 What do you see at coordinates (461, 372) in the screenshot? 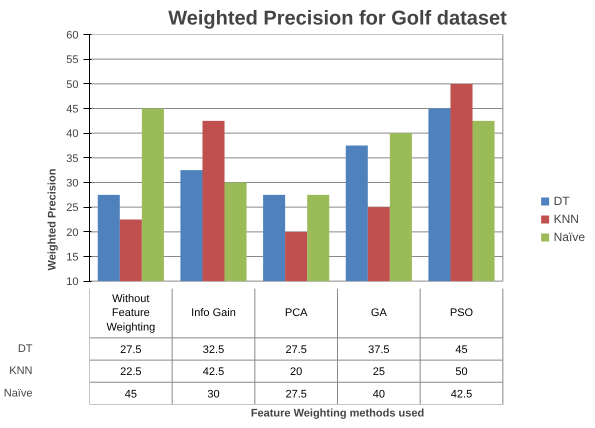
I see `data-label: 50` at bounding box center [461, 372].